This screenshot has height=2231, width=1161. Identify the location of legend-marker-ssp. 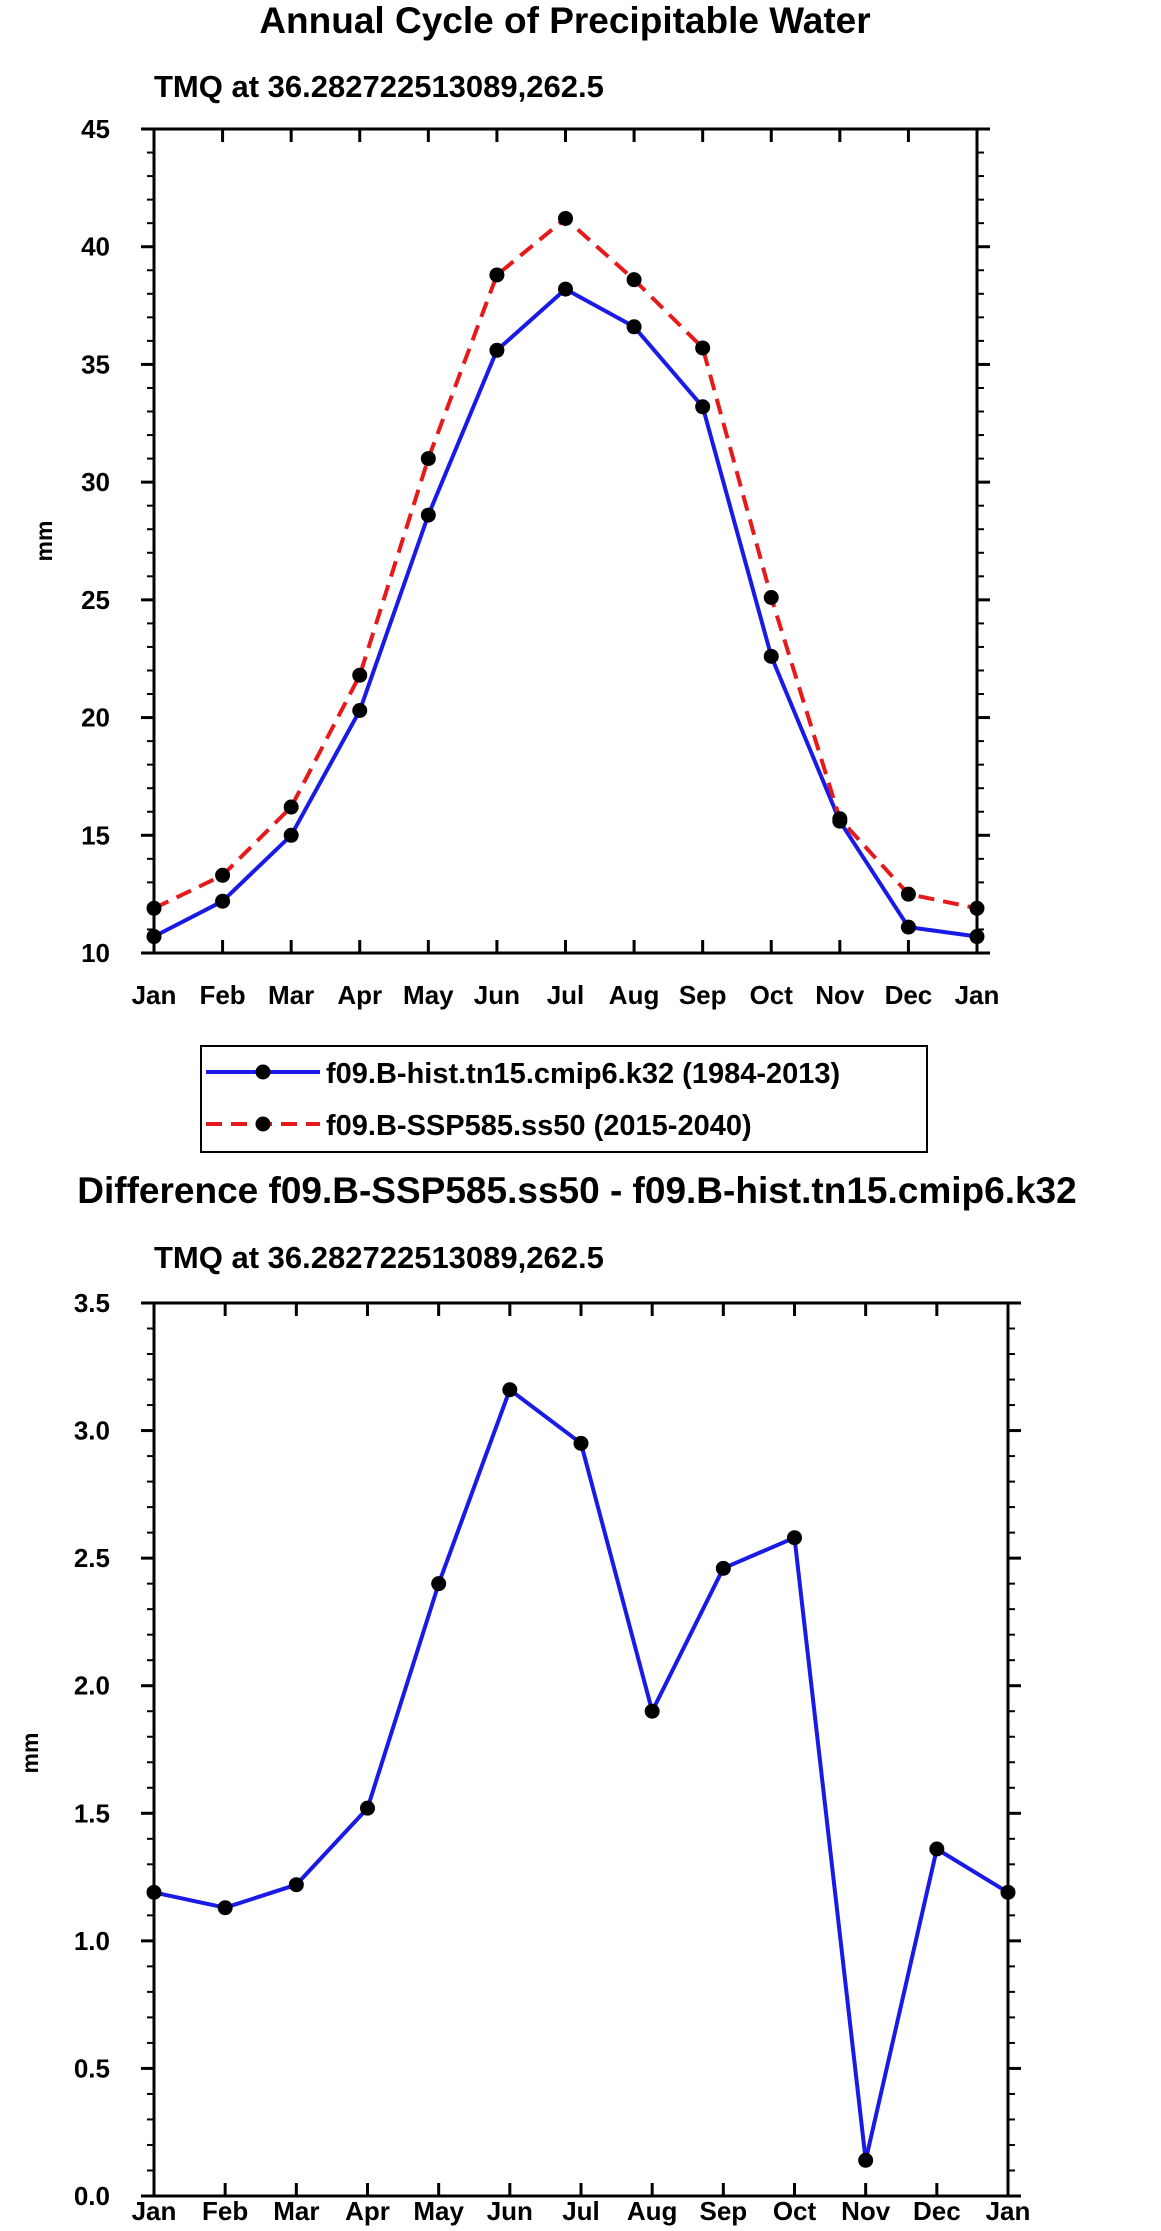
(263, 1124).